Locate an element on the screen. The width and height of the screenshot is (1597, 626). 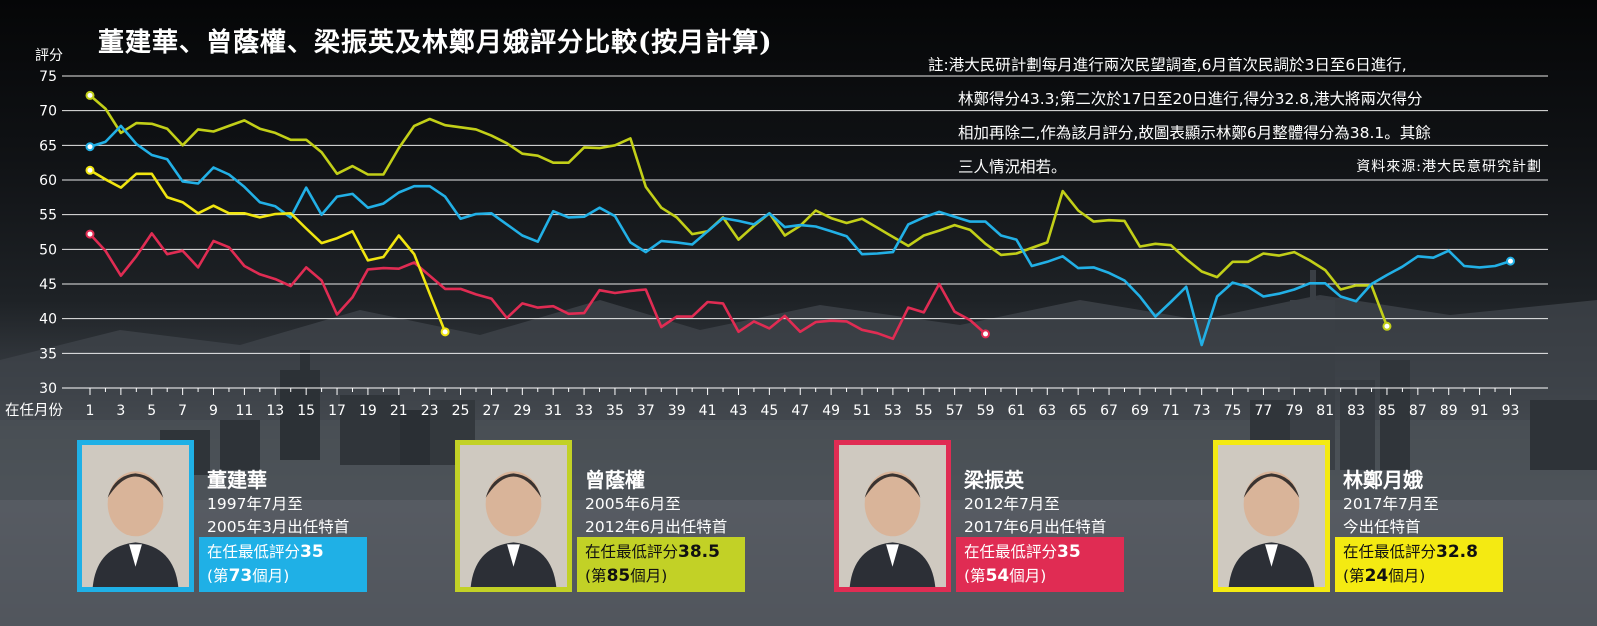
leader-card: 曾蔭權 2005年6月至 2012年6月出任特首在任最低評分38.5 (第85個月) is located at coordinates (640, 519).